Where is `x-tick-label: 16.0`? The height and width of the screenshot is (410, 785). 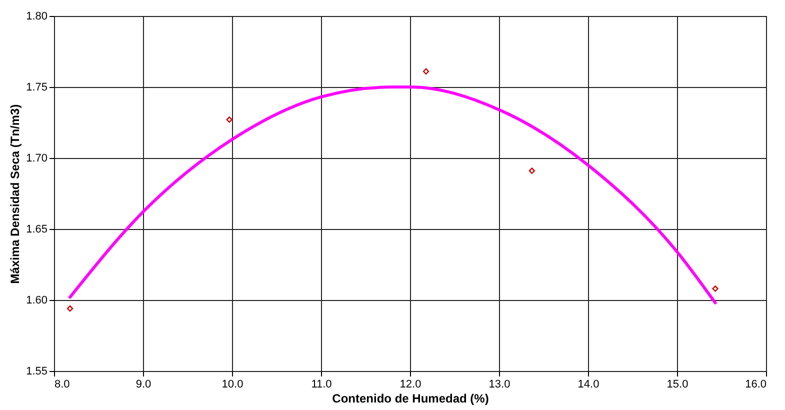 x-tick-label: 16.0 is located at coordinates (755, 384).